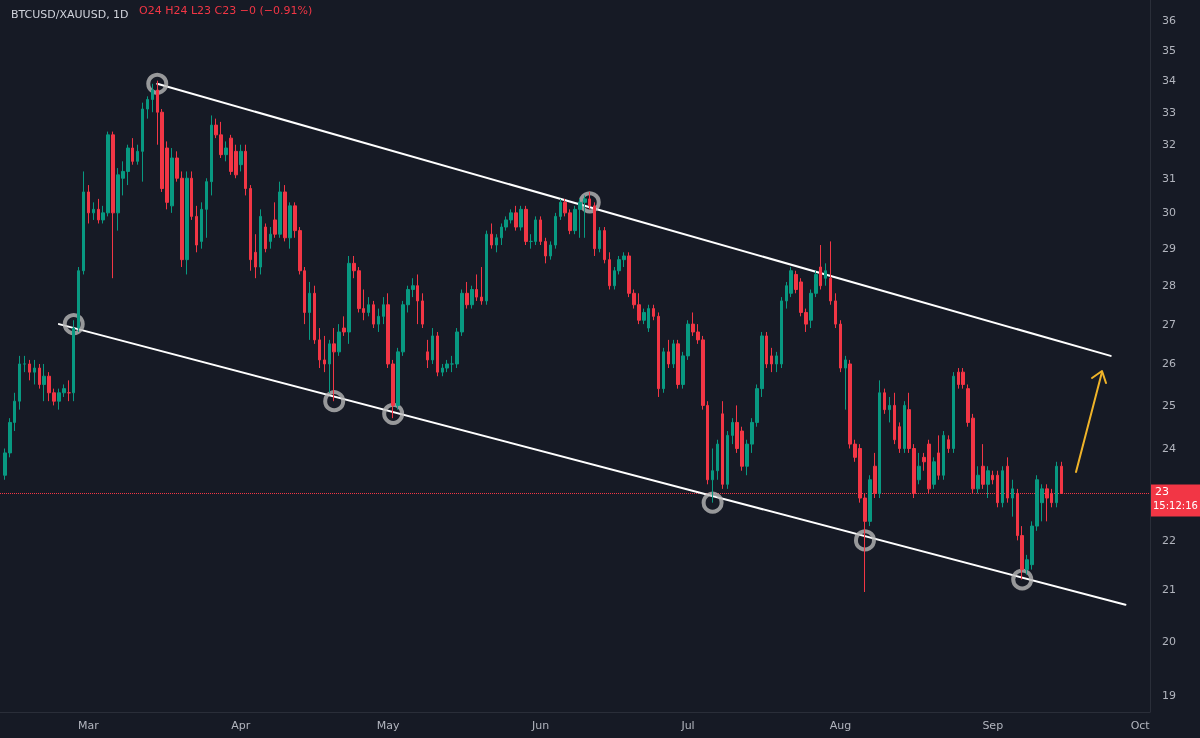  What do you see at coordinates (687, 725) in the screenshot?
I see `x-tick-label: Jul` at bounding box center [687, 725].